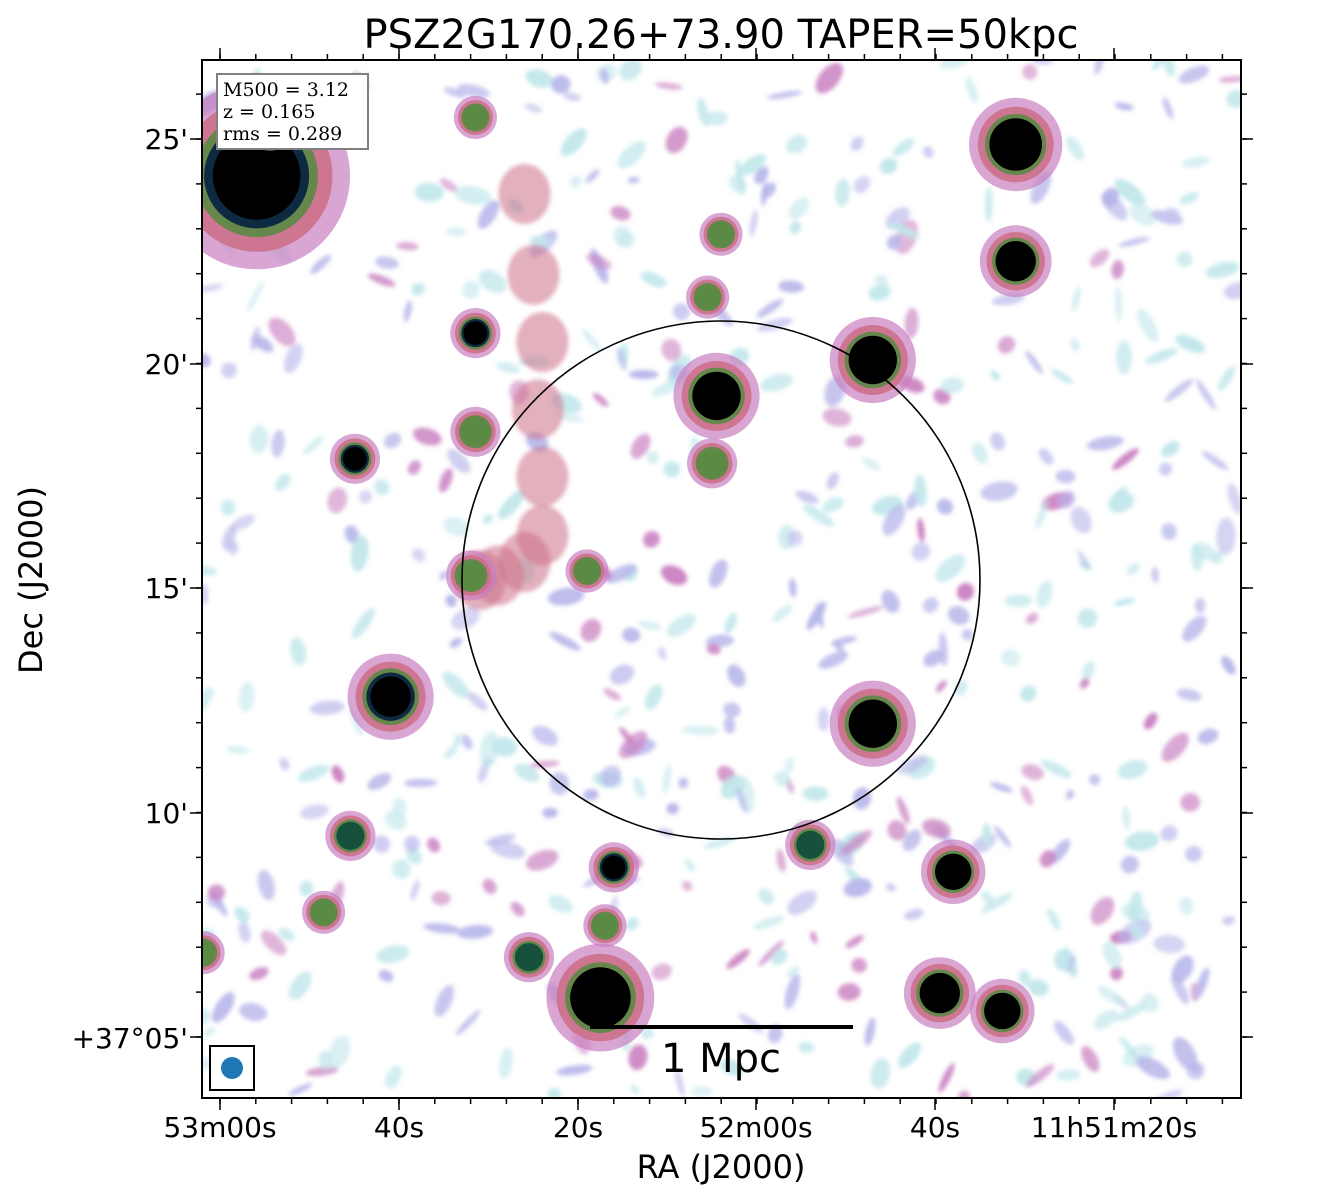  Describe the element at coordinates (232, 1068) in the screenshot. I see `beam-ellipse` at that location.